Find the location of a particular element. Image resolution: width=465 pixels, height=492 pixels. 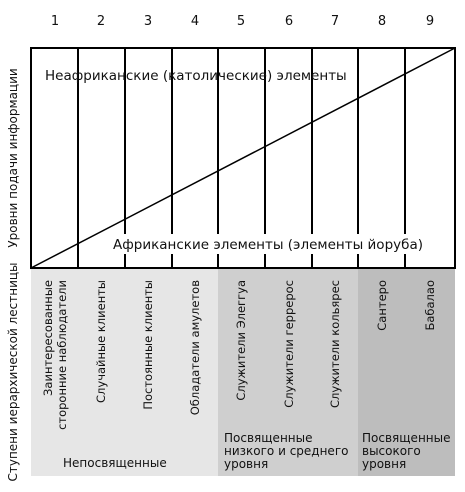

group-label: Посвященные высокого уровня is located at coordinates (406, 451).